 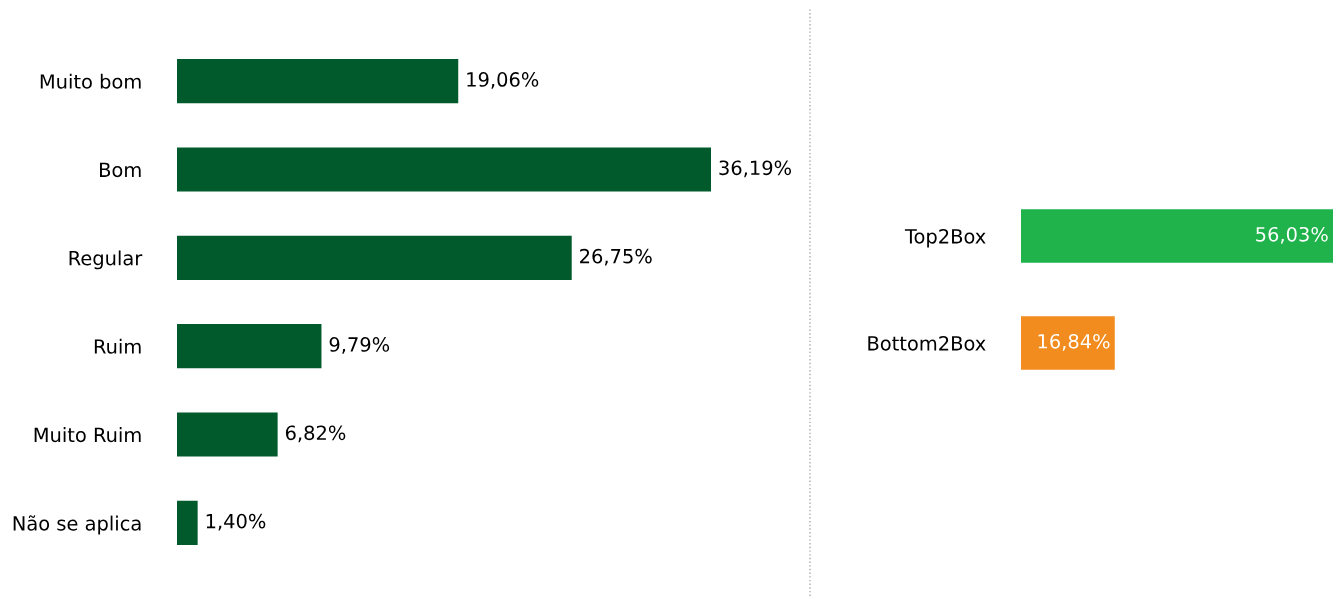 I want to click on data-label: 6,82%, so click(x=315, y=434).